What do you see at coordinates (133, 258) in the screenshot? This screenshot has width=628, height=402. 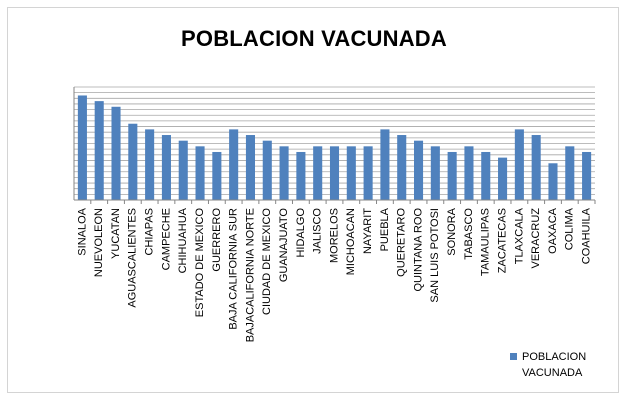 I see `category-label: AGUASCALIENTES` at bounding box center [133, 258].